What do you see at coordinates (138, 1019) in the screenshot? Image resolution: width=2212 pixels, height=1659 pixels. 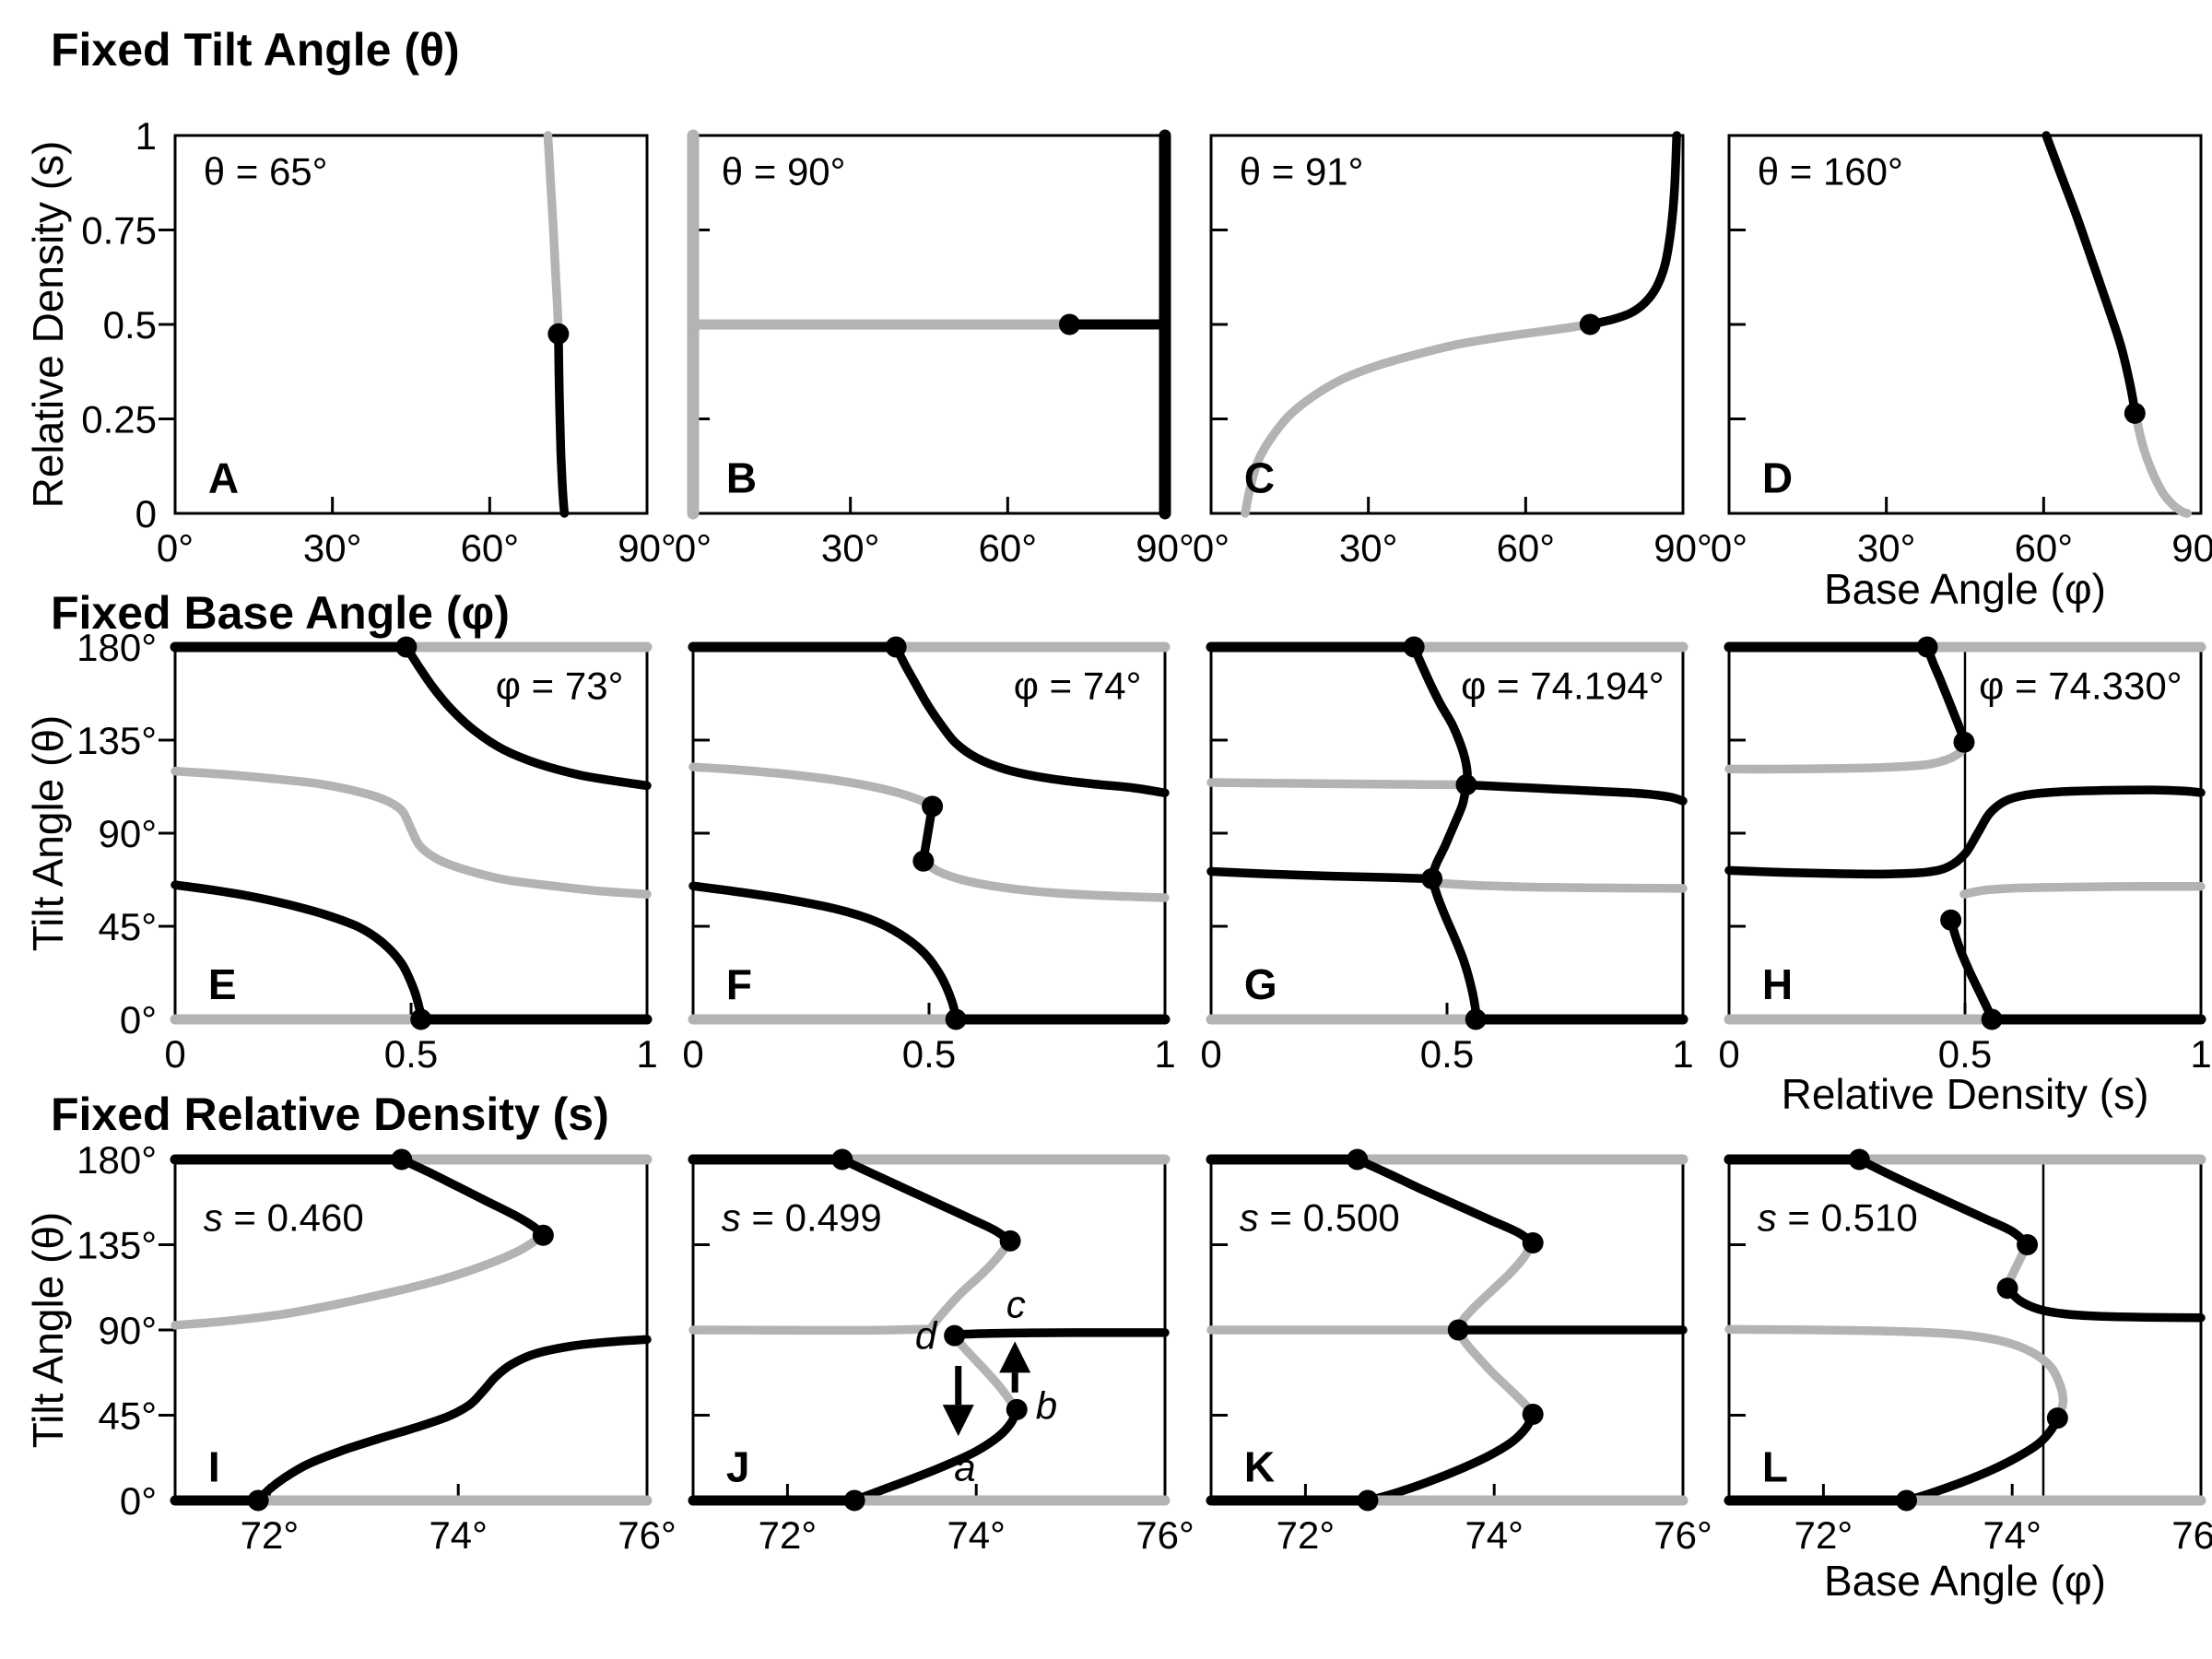 I see `y-tick-label: 0°` at bounding box center [138, 1019].